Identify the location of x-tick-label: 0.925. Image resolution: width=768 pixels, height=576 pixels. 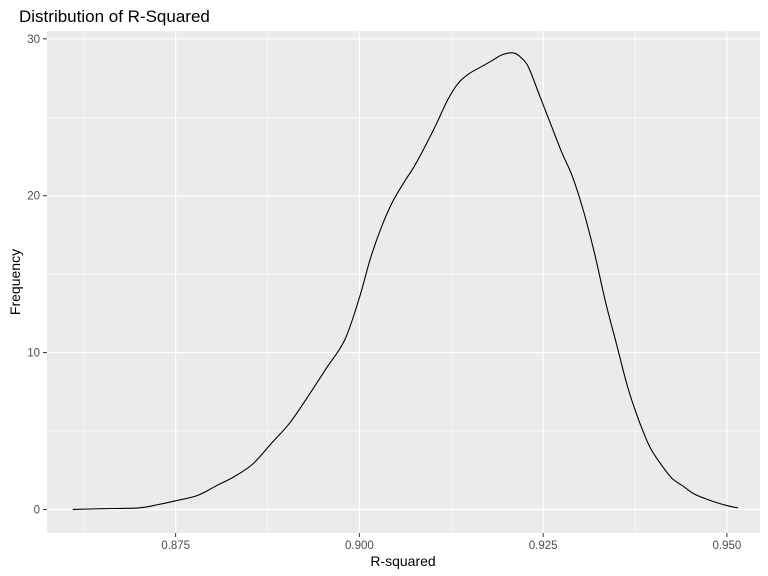
(543, 546).